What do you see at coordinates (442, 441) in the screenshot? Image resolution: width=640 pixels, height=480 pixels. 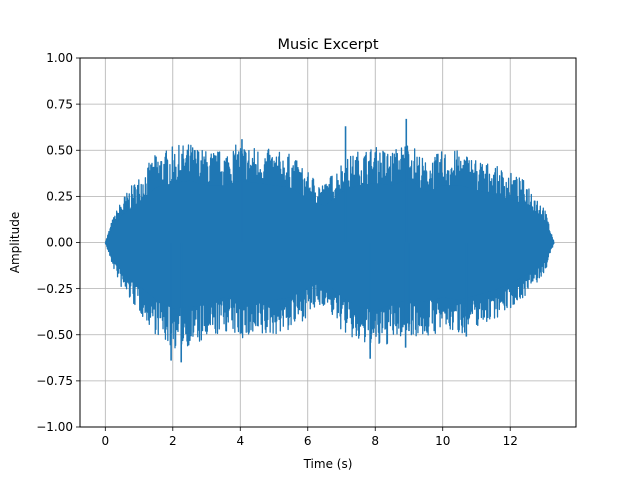 I see `x-tick-label: 10` at bounding box center [442, 441].